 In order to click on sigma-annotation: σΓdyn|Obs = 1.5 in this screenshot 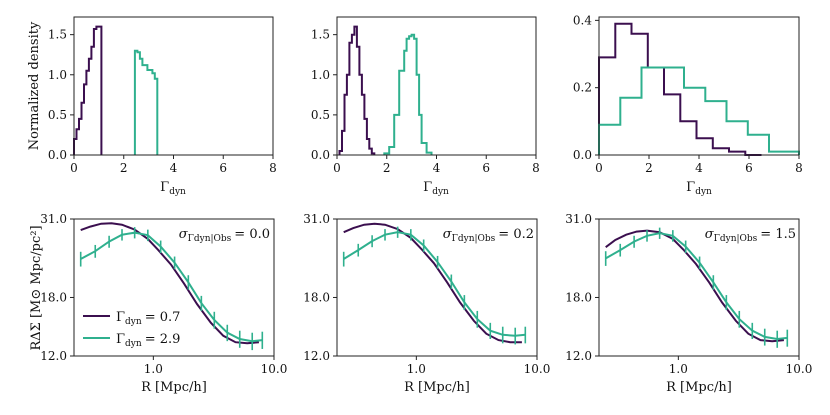, I will do `click(750, 235)`.